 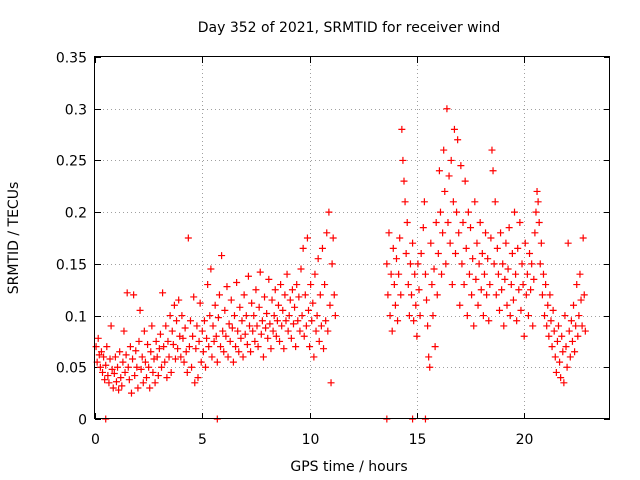 I want to click on y-tick-label: 0, so click(x=82, y=421).